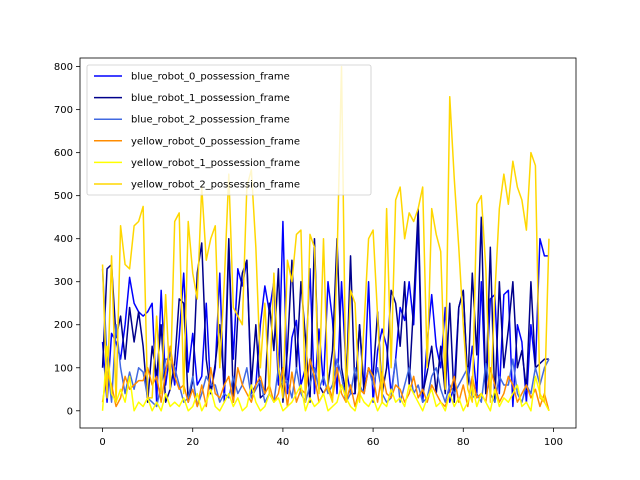 The image size is (640, 480). What do you see at coordinates (63, 368) in the screenshot?
I see `y-tick-label: 100` at bounding box center [63, 368].